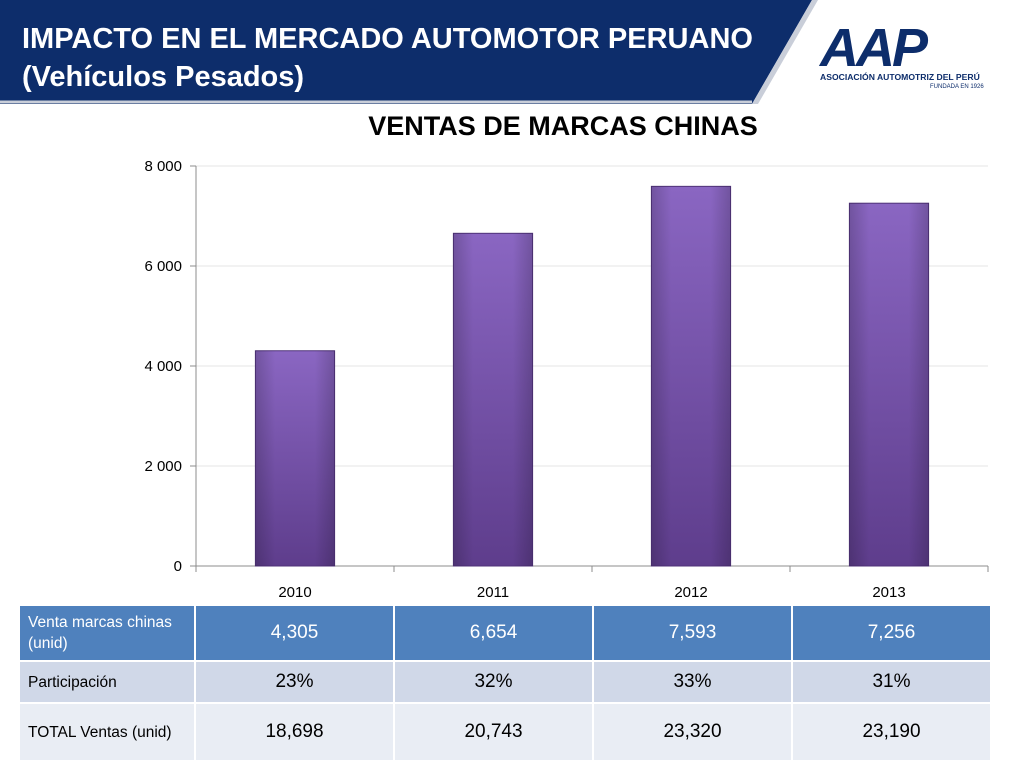  Describe the element at coordinates (163, 266) in the screenshot. I see `y-tick-label: 6 000` at that location.